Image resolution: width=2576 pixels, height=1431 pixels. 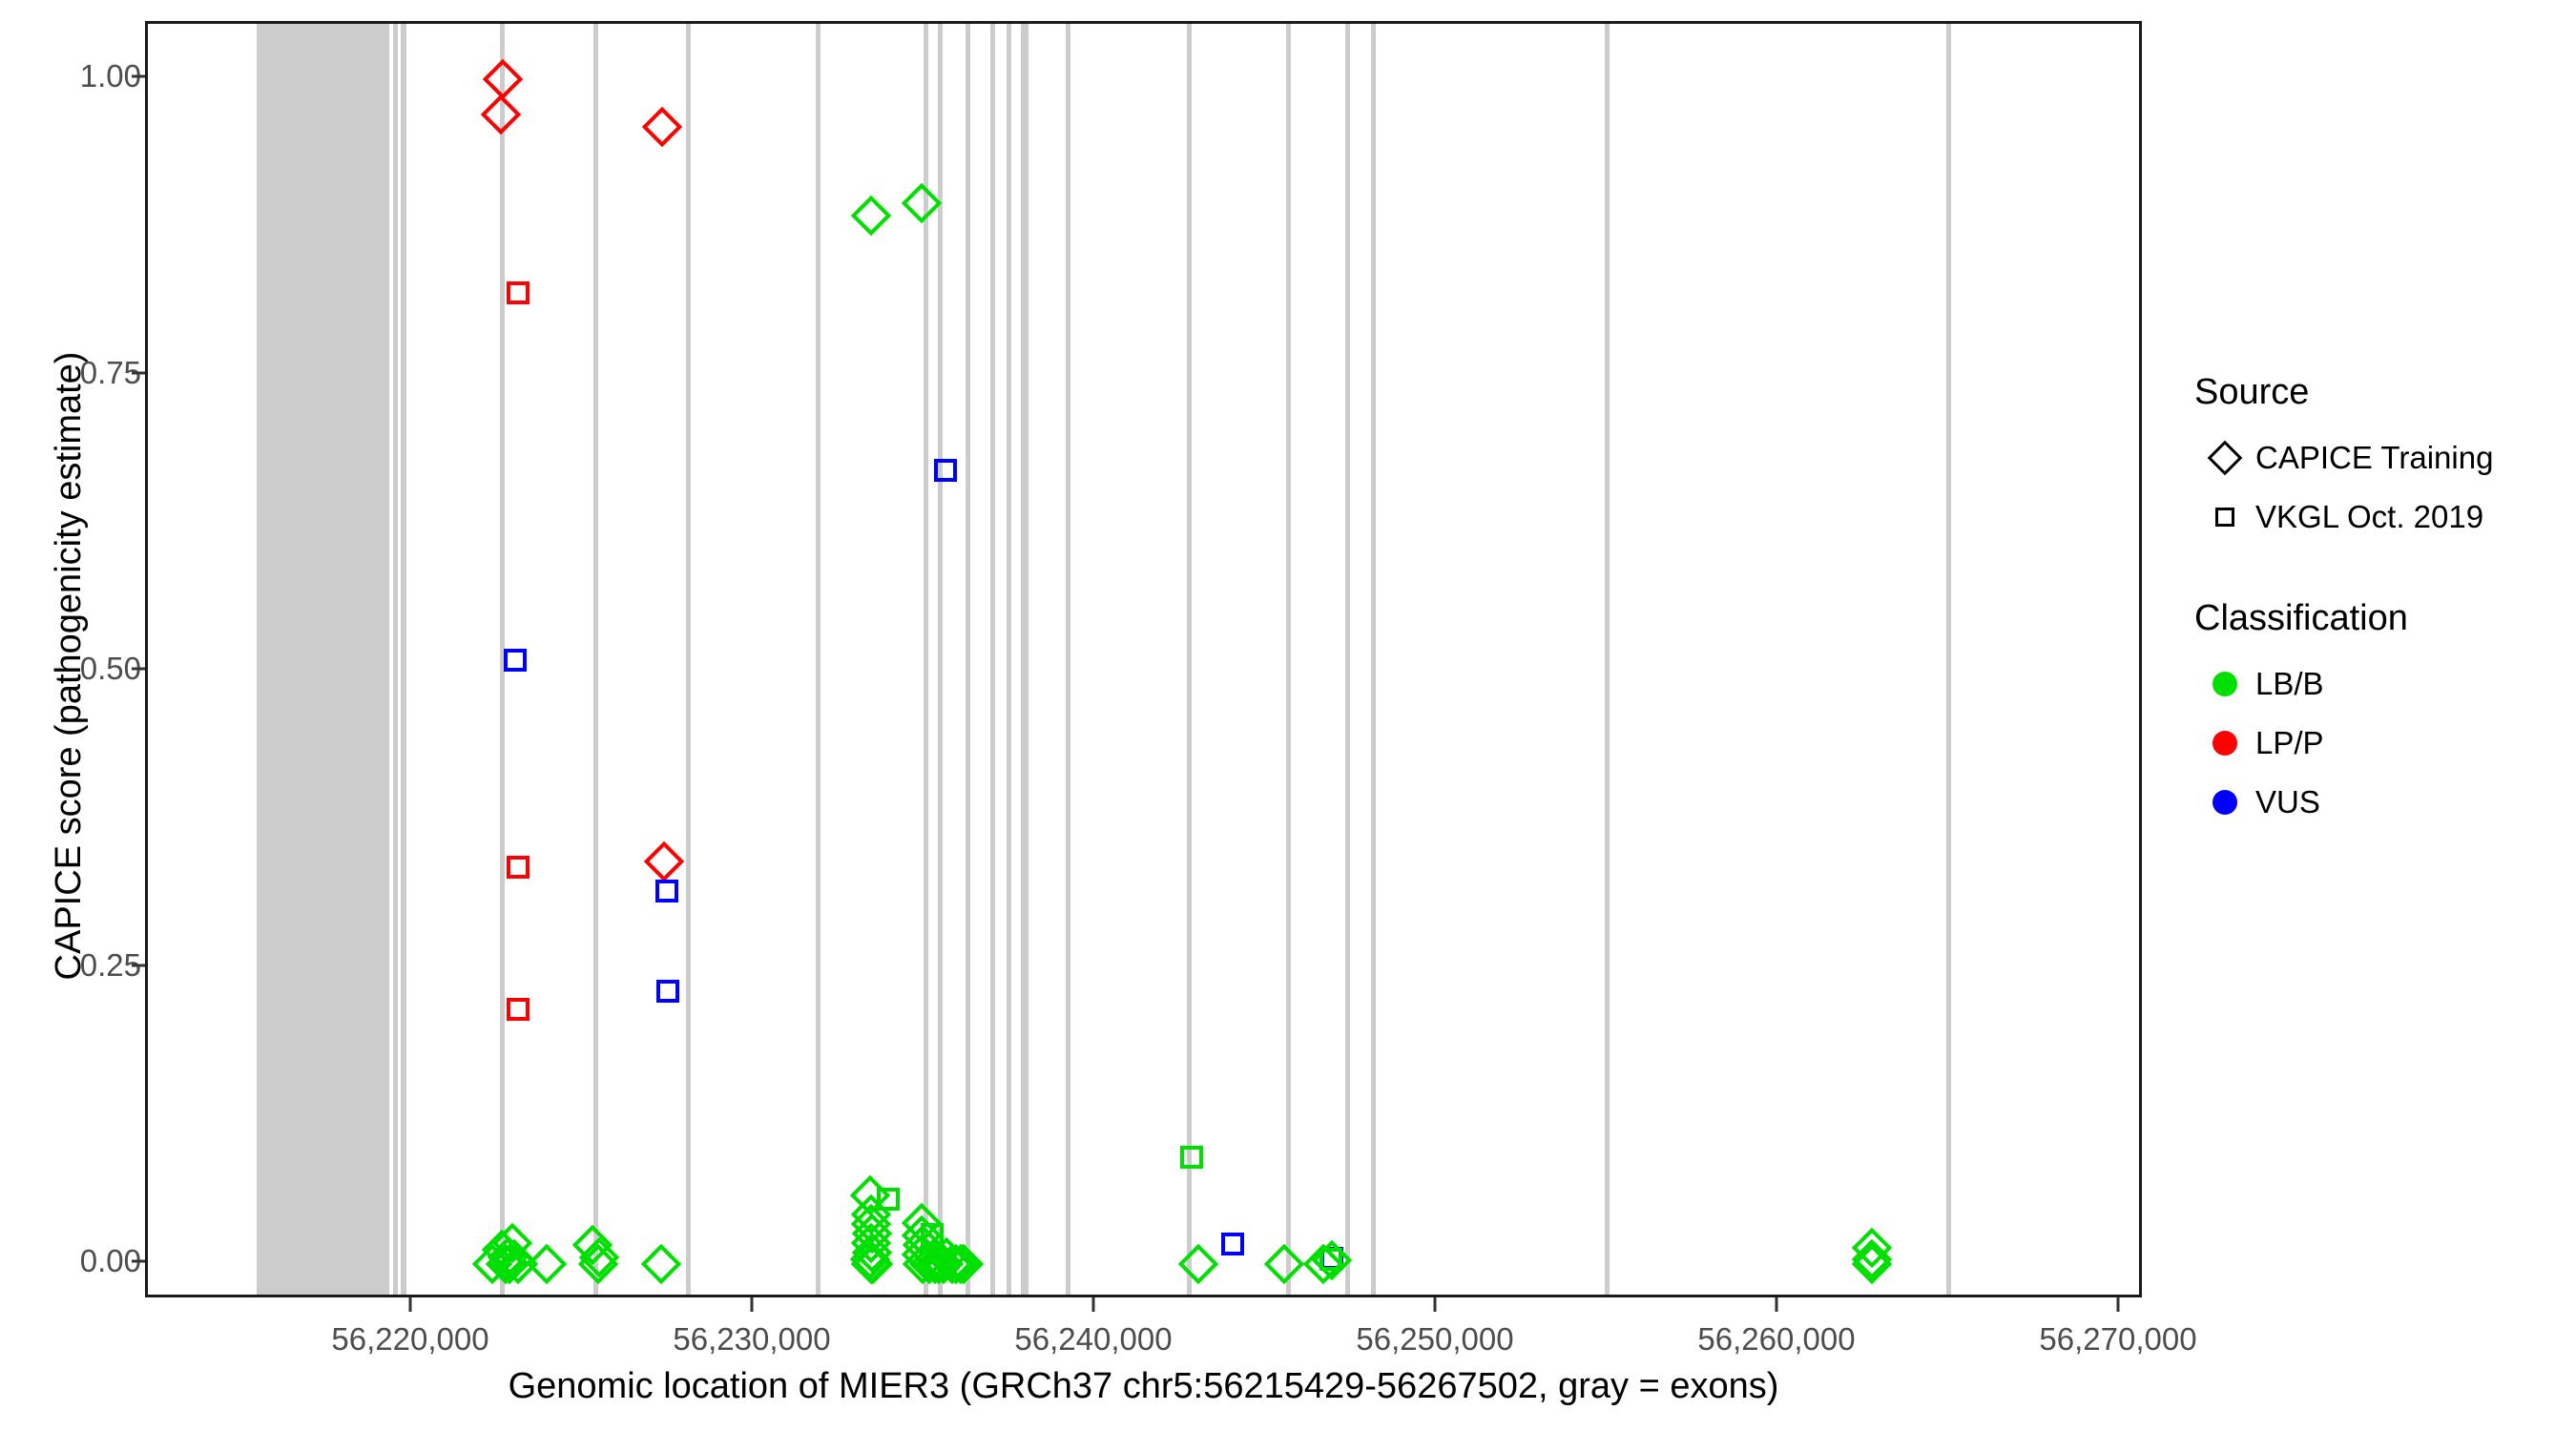 I want to click on y-tick-label: 1.00, so click(x=110, y=75).